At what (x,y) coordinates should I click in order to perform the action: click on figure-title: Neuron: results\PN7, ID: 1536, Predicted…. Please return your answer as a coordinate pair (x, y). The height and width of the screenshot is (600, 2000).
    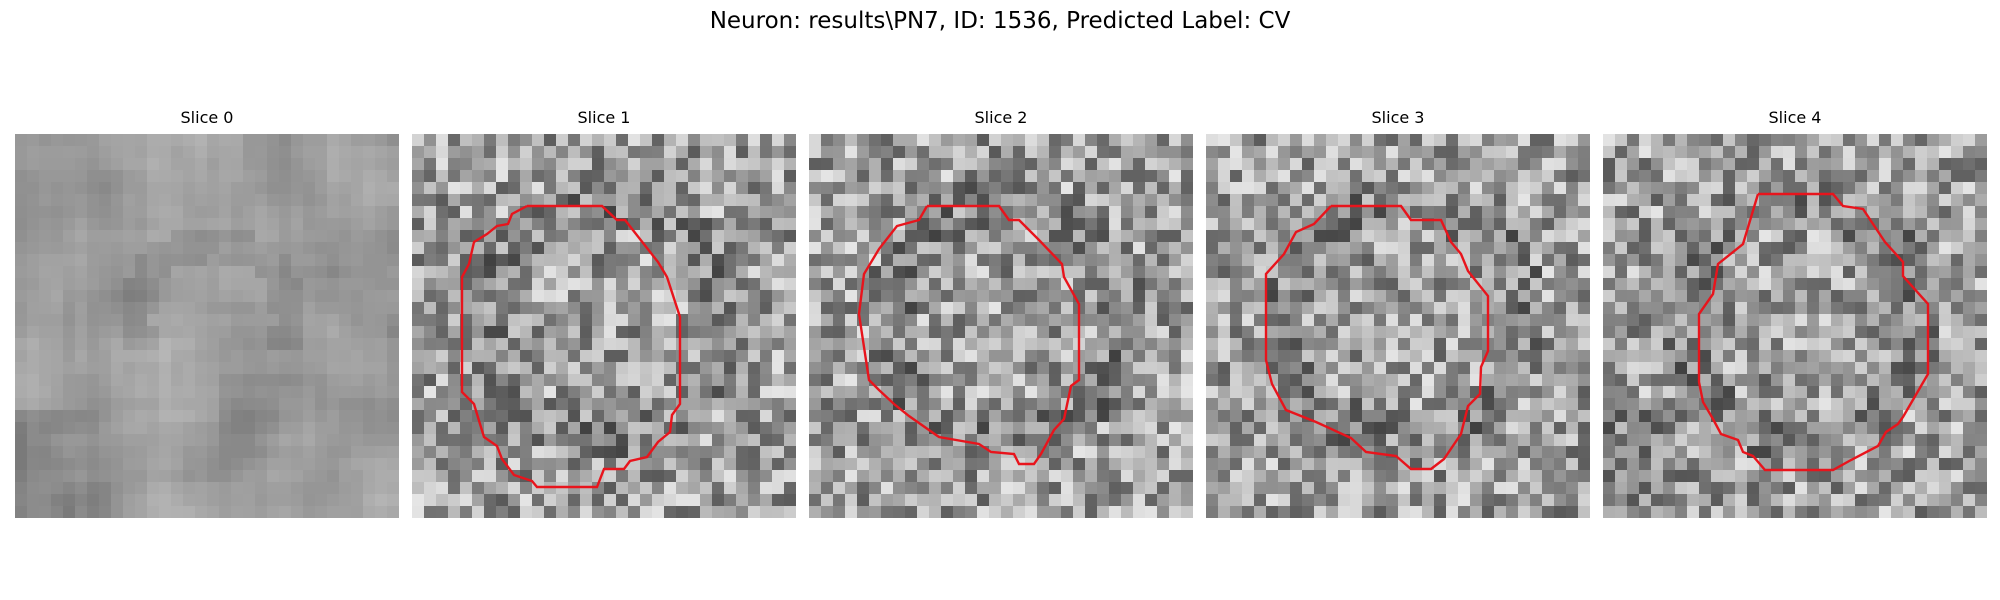
    Looking at the image, I should click on (1000, 21).